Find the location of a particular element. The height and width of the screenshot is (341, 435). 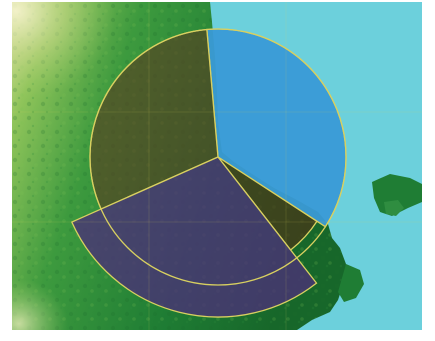

coastal-patch is located at coordinates (351, 283).